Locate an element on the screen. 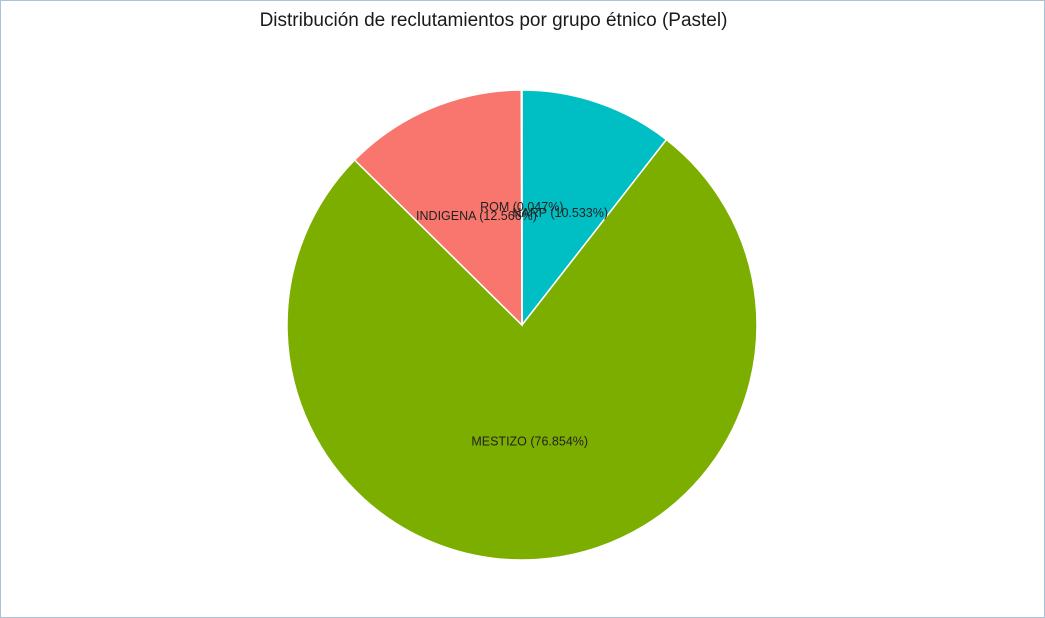 This screenshot has height=618, width=1045. pie-label-narp: NARP (10.533%) is located at coordinates (560, 213).